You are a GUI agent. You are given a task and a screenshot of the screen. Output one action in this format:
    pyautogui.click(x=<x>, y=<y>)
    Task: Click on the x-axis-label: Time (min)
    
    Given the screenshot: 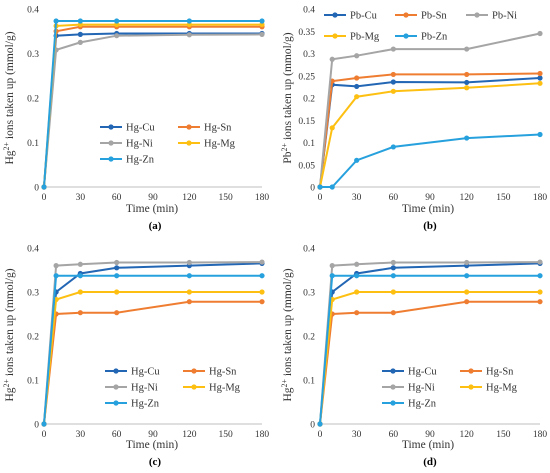 What is the action you would take?
    pyautogui.click(x=428, y=445)
    